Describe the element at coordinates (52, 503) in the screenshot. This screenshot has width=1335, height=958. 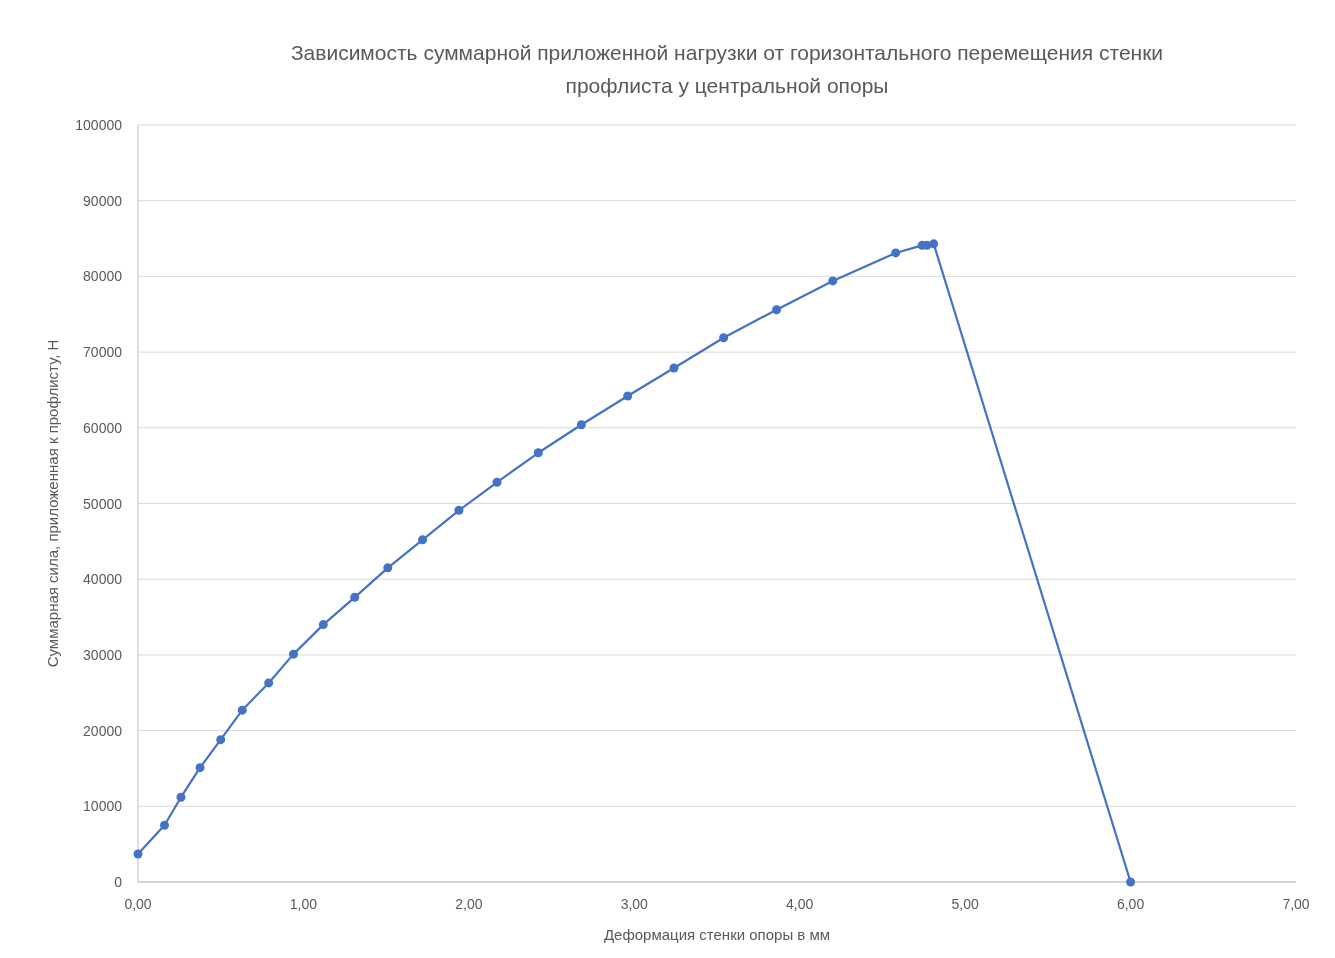
I see `y-axis-title: Суммарная сила, приложенная к профлисту, Н` at that location.